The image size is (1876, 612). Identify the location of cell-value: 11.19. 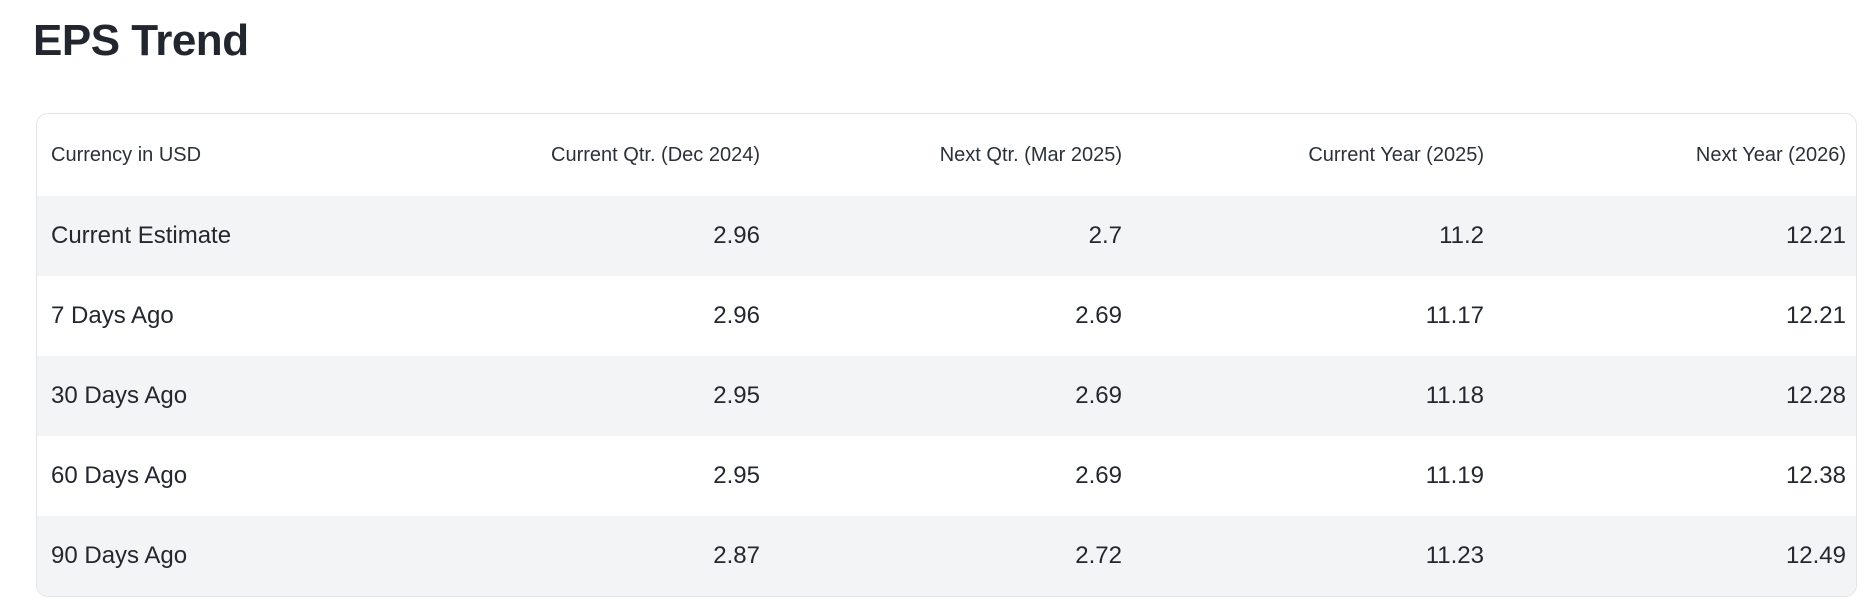
(1454, 475).